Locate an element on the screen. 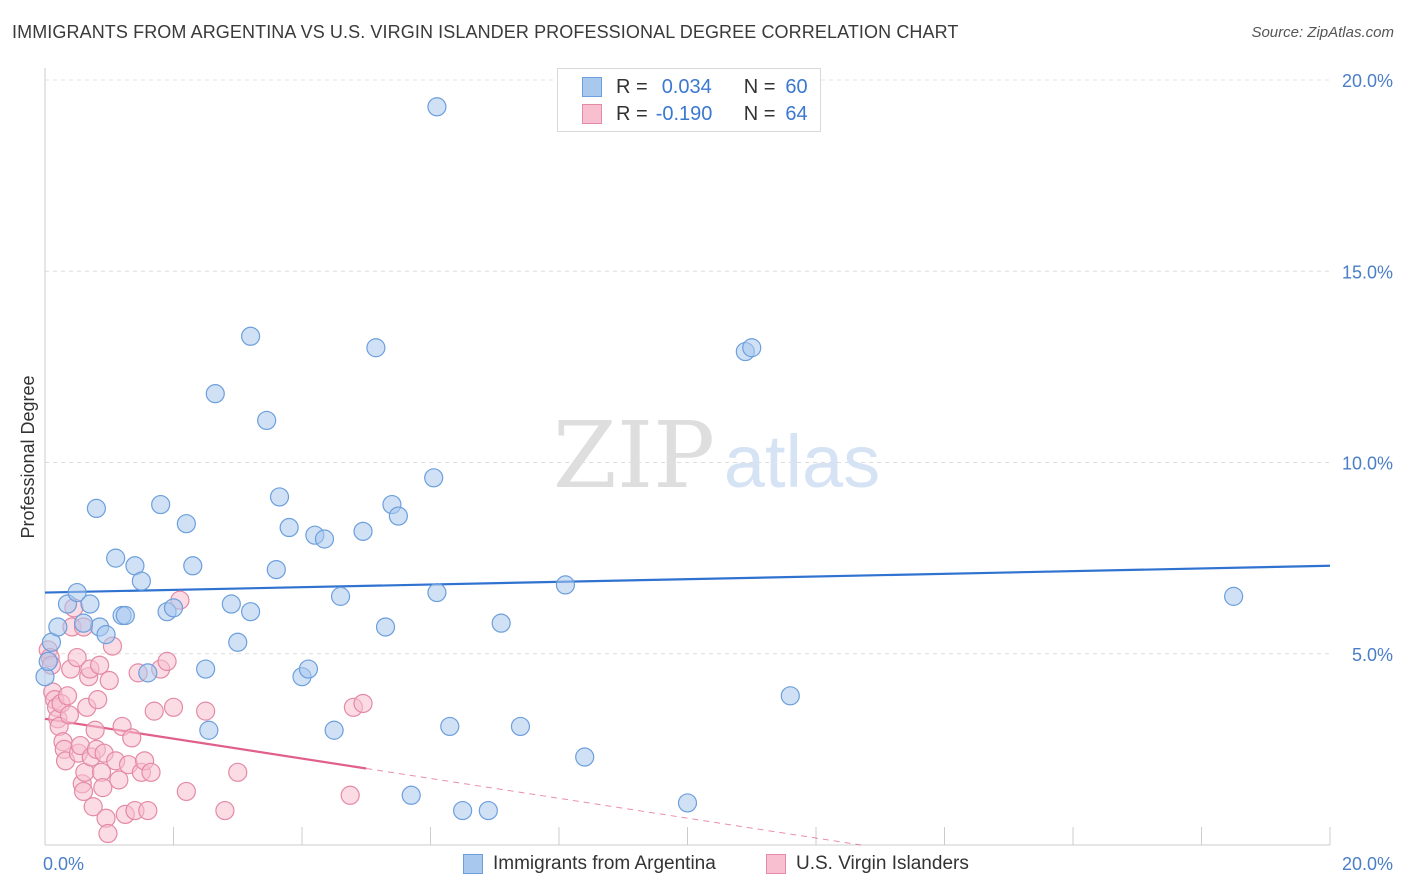 The width and height of the screenshot is (1406, 892). y-tick-label: 20.0% is located at coordinates (1367, 81).